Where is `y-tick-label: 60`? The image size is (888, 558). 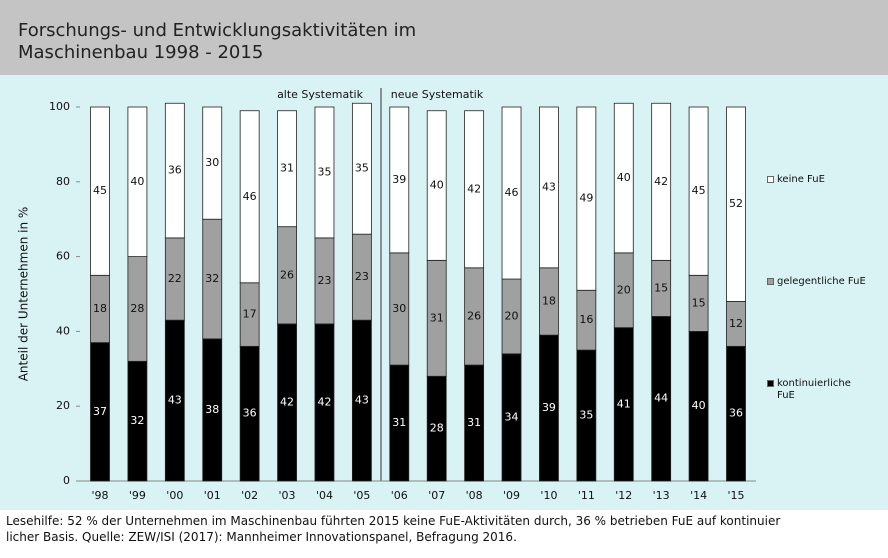
y-tick-label: 60 is located at coordinates (63, 256).